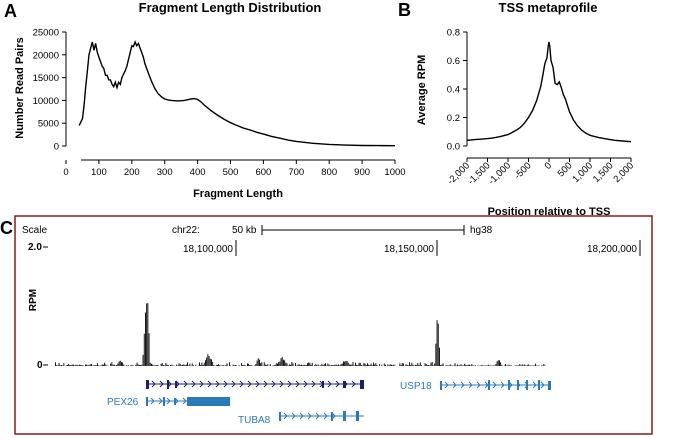 The width and height of the screenshot is (673, 438). What do you see at coordinates (123, 402) in the screenshot?
I see `gene-label-pex26: PEX26` at bounding box center [123, 402].